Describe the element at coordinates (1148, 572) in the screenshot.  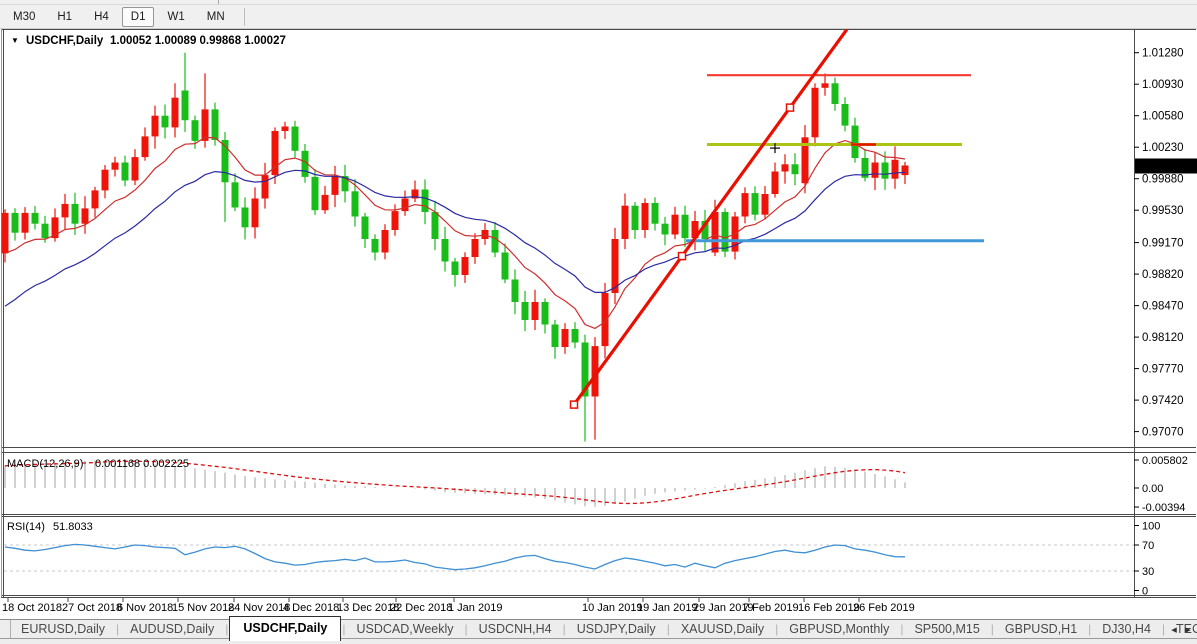
I see `rsi-axis-label: 30` at that location.